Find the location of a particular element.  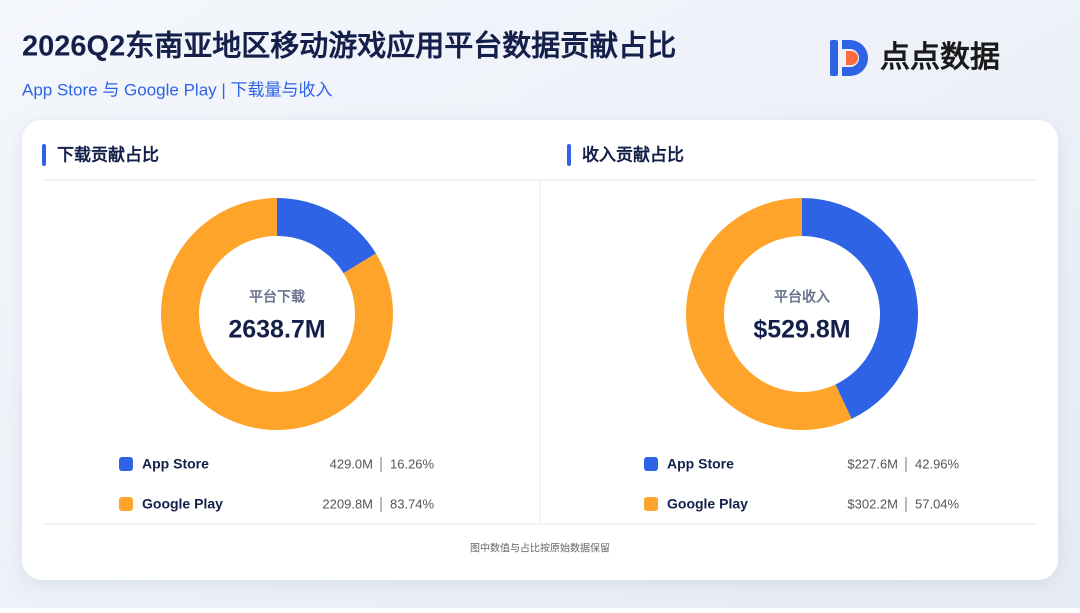

percent-label: 57.04% is located at coordinates (937, 503).